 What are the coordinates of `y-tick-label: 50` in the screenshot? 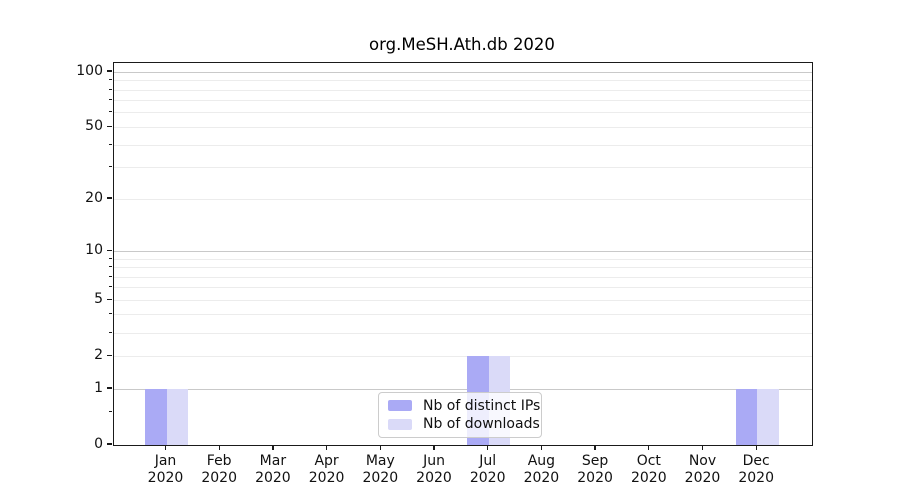 It's located at (94, 126).